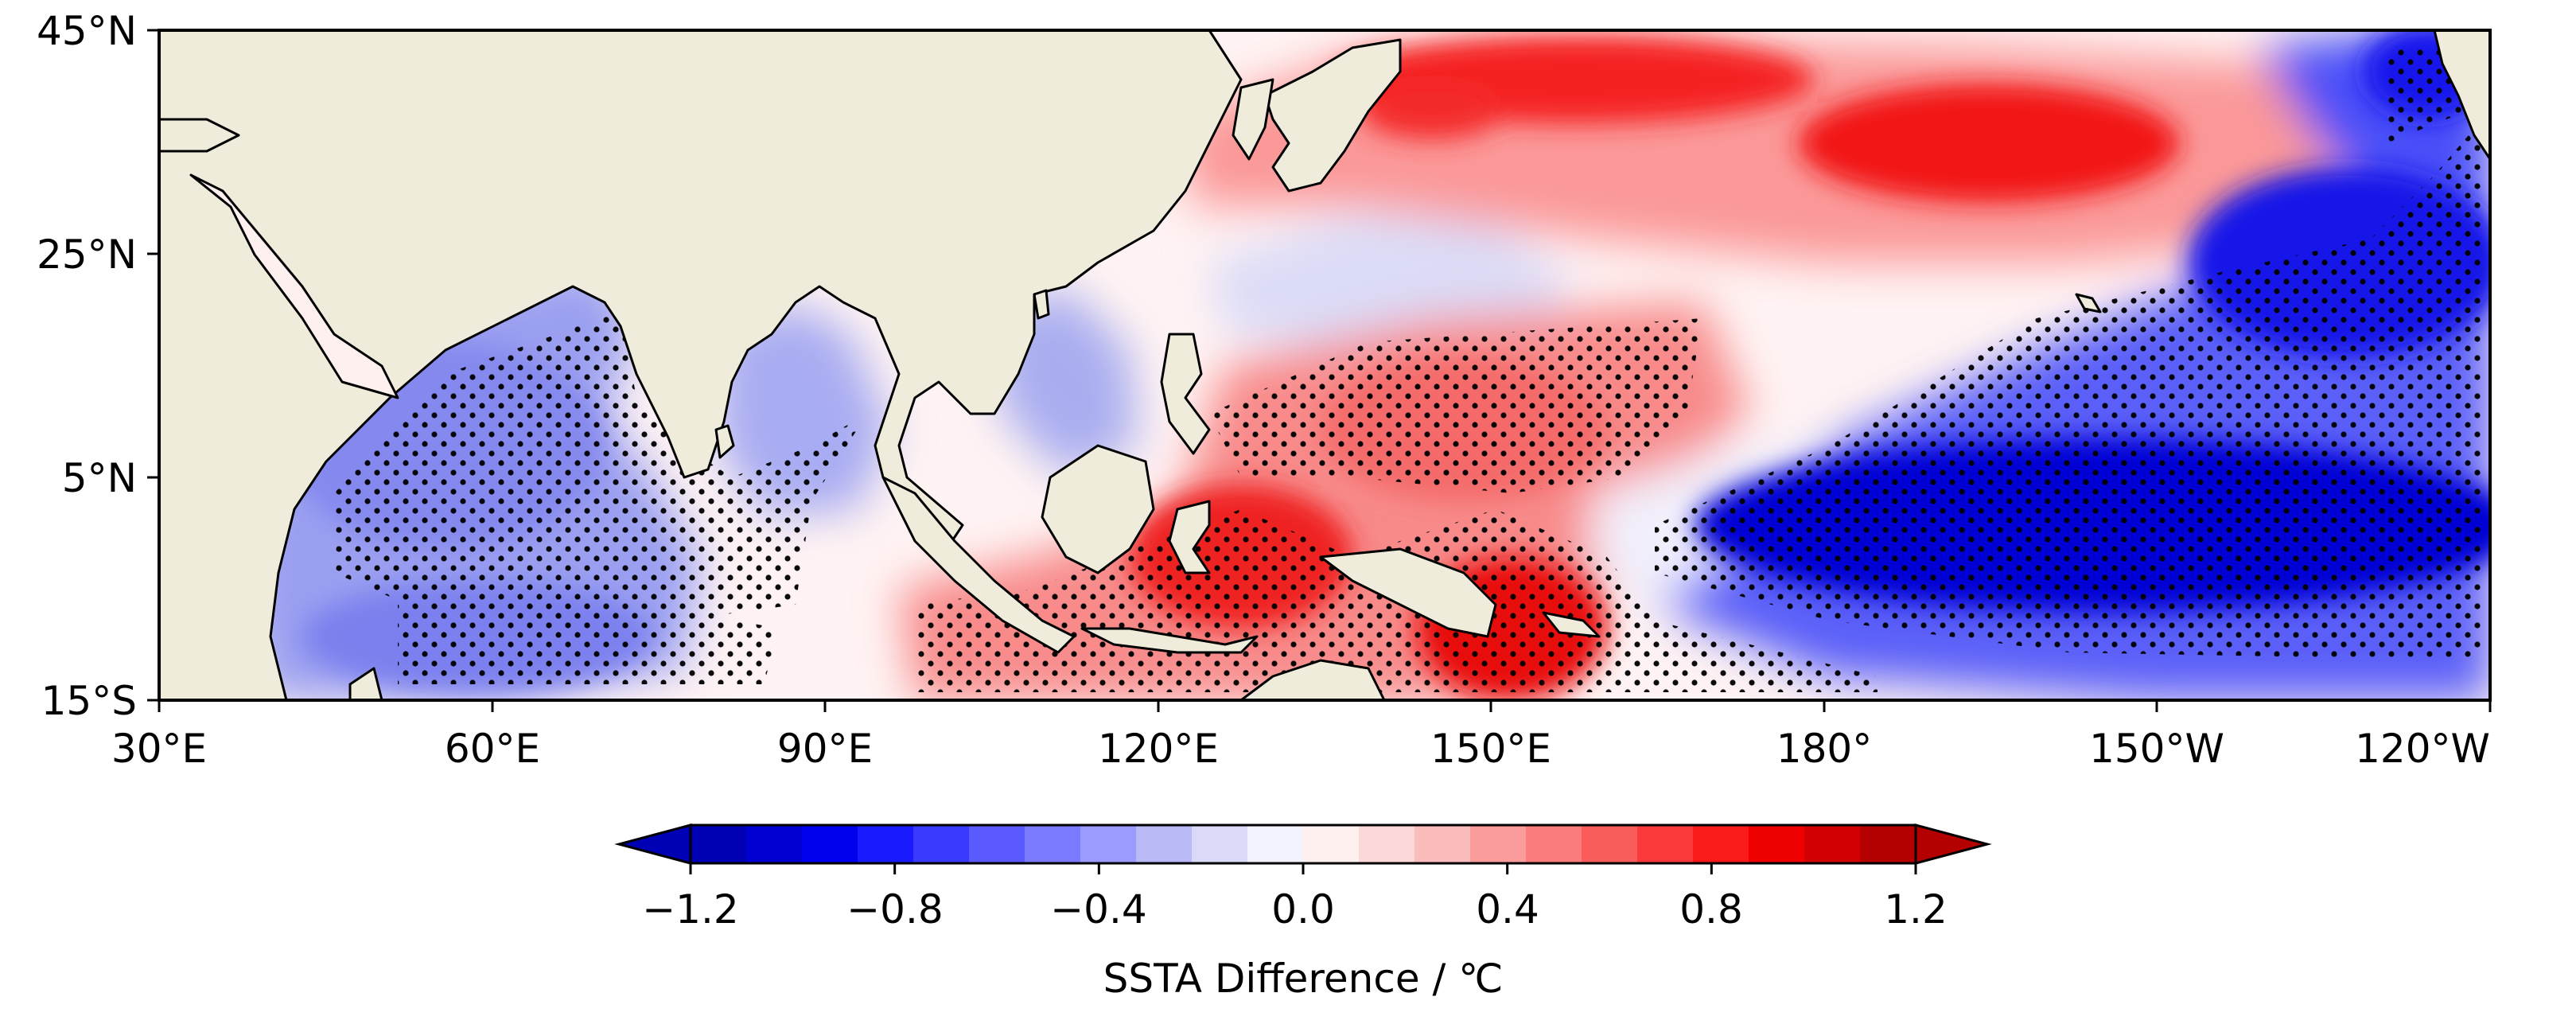 This screenshot has width=2576, height=1024. Describe the element at coordinates (1916, 909) in the screenshot. I see `colorbar-tick-label: 1.2` at that location.